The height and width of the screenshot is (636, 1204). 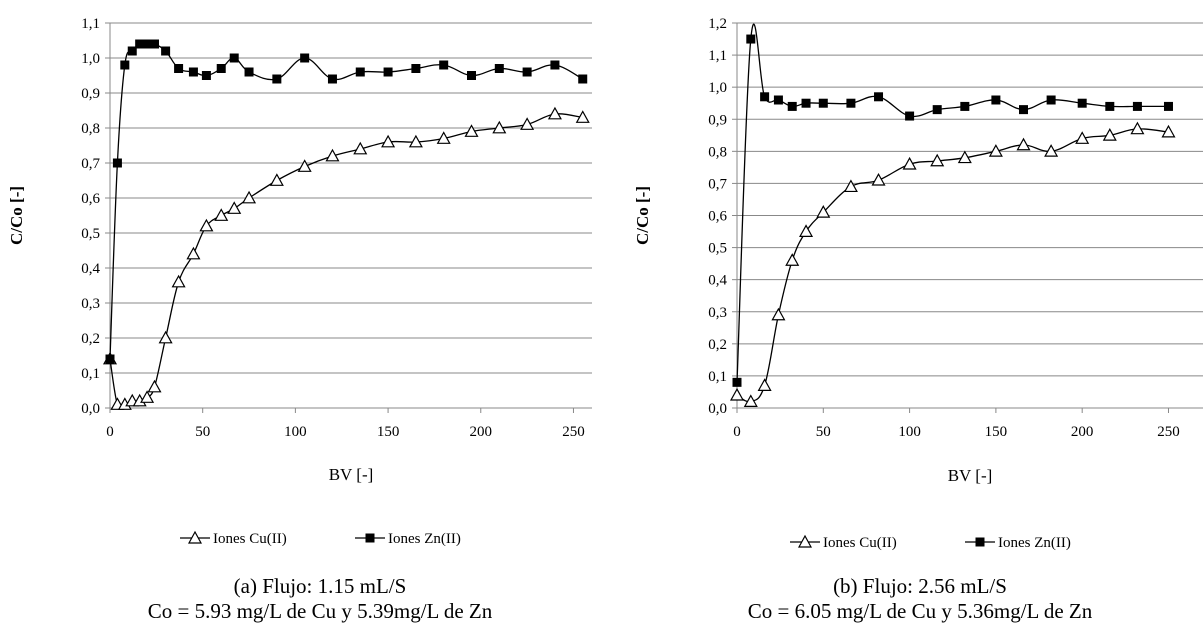 I want to click on chart-b-legend-label: Iones Zn(II), so click(x=1034, y=543).